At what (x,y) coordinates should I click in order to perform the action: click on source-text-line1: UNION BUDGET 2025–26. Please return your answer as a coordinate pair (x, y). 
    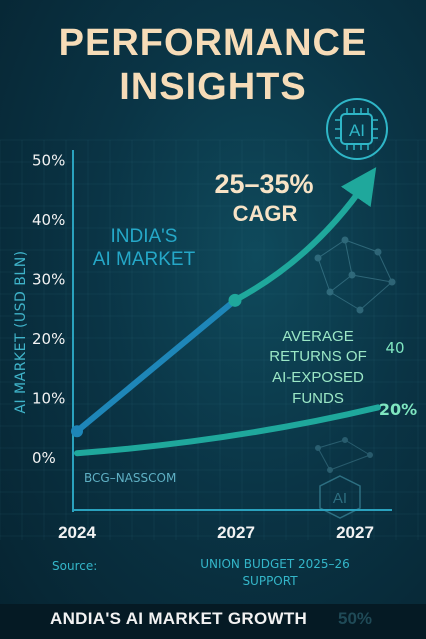
    Looking at the image, I should click on (275, 564).